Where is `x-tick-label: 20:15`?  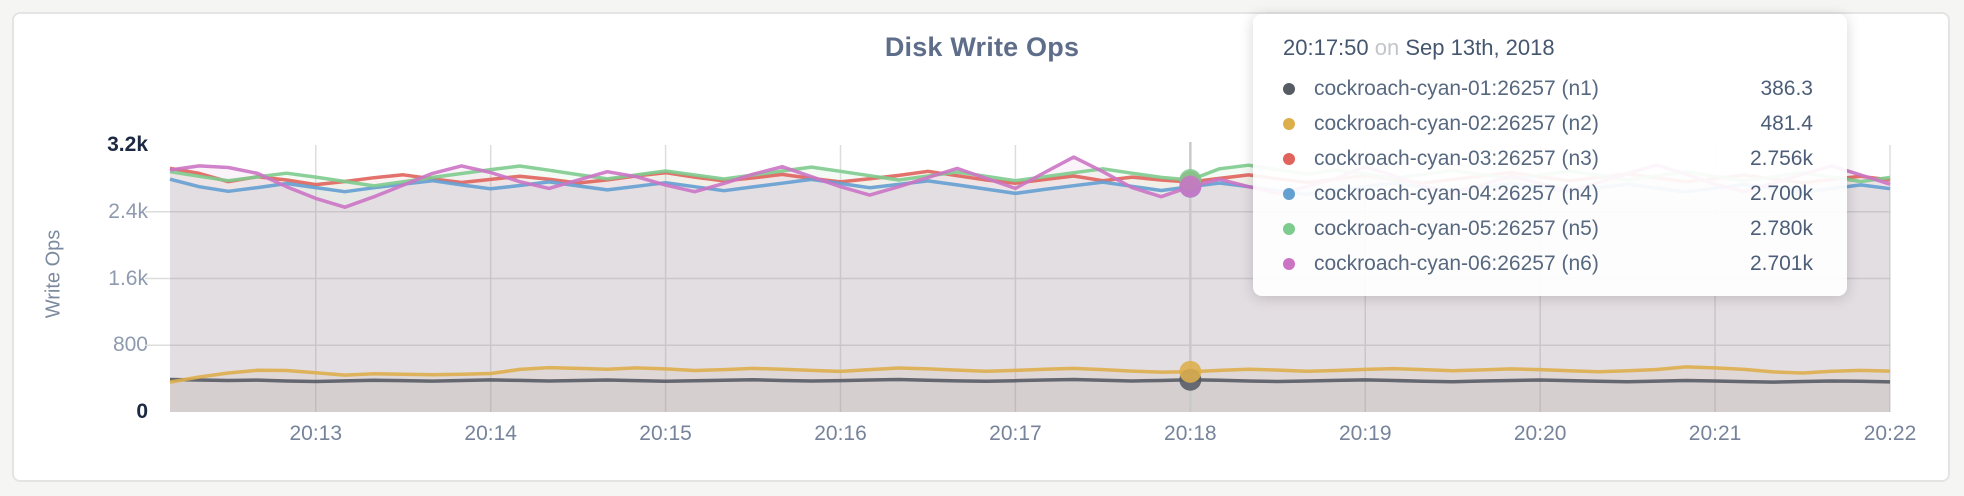 x-tick-label: 20:15 is located at coordinates (665, 433).